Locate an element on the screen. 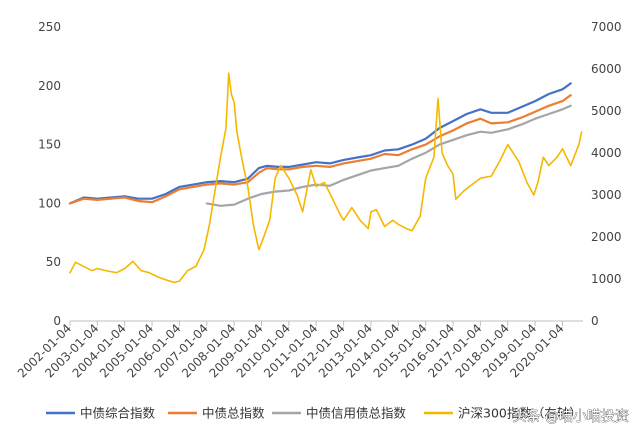  right-y-tick-label: 6000 is located at coordinates (606, 69).